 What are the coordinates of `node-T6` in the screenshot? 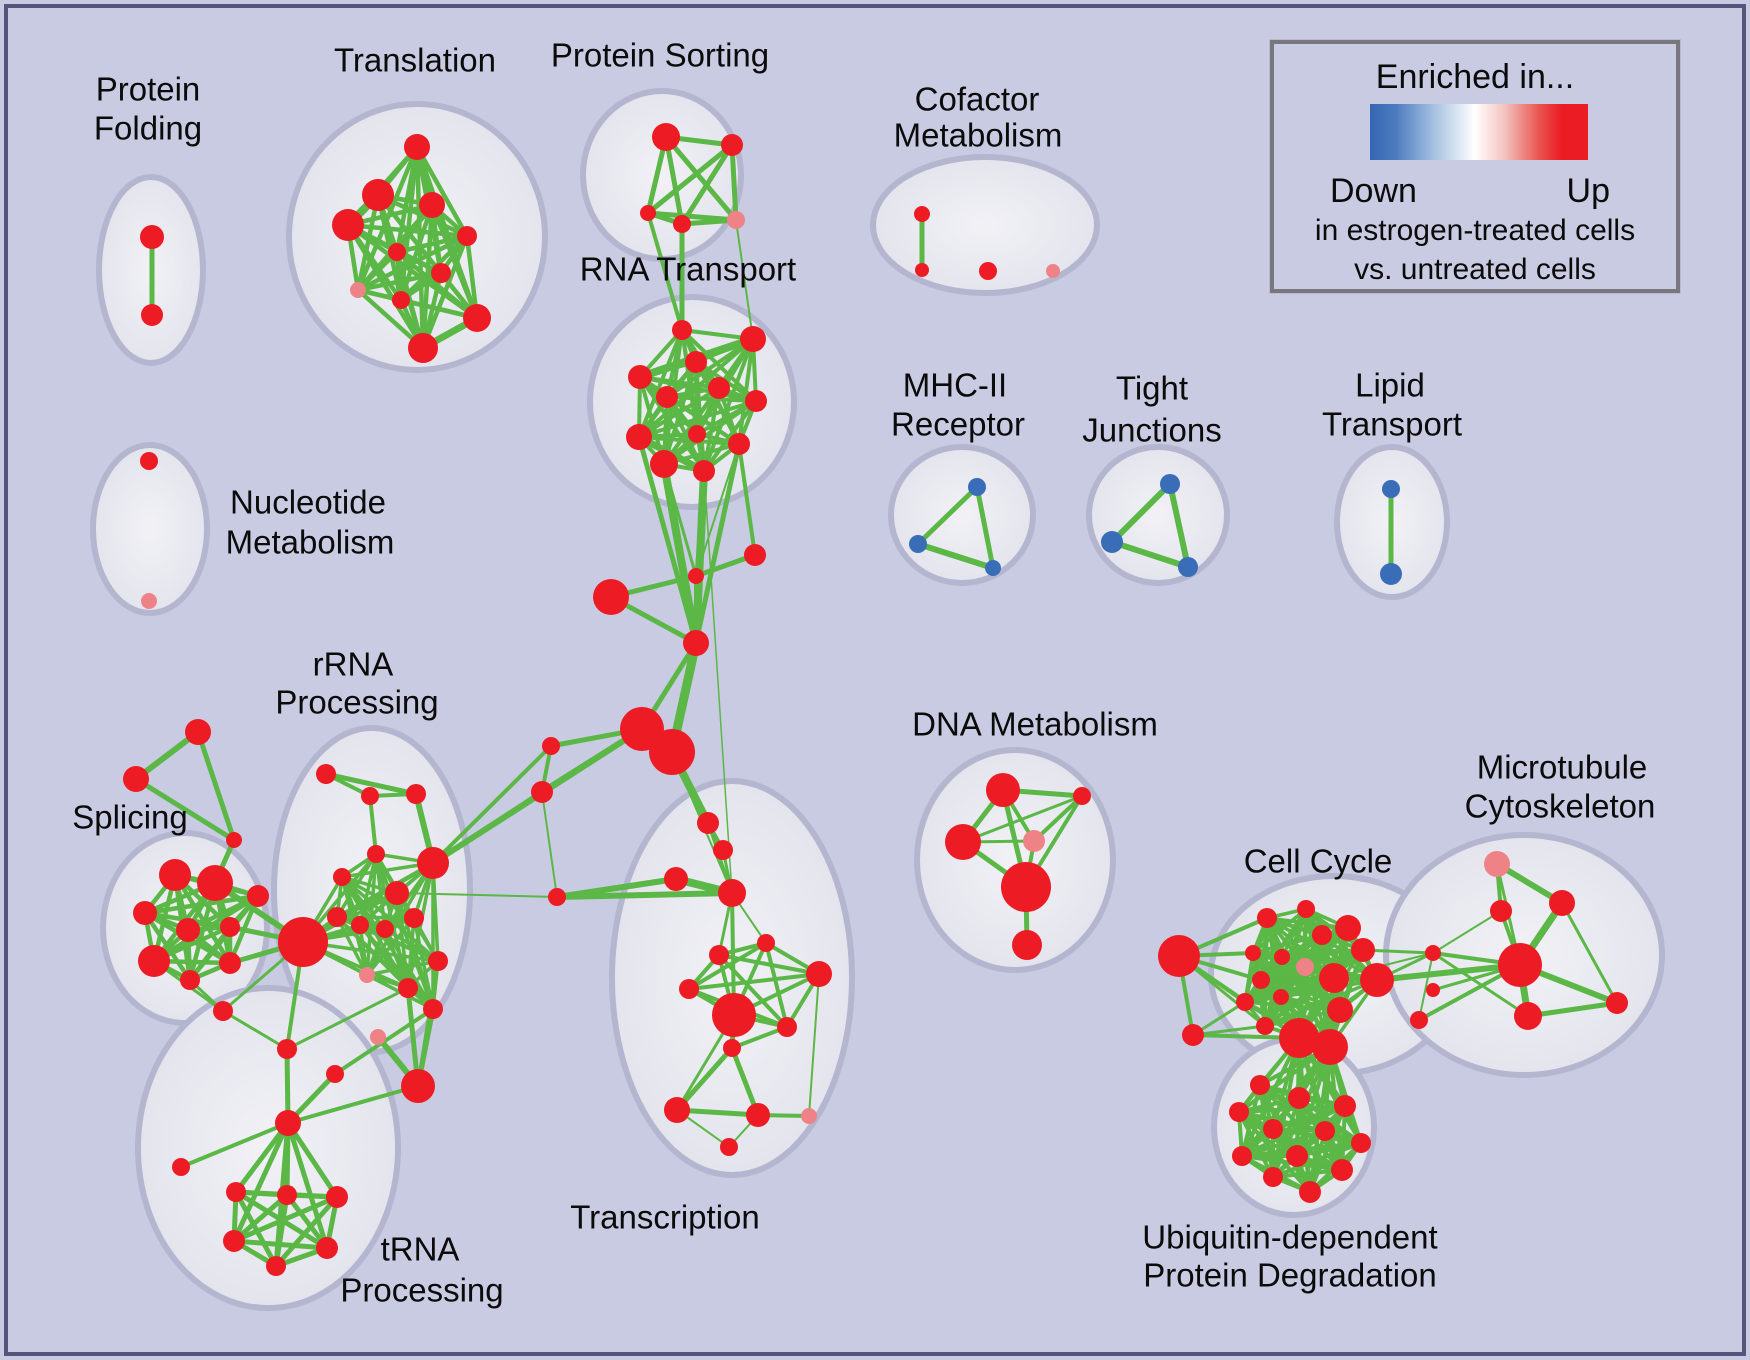 It's located at (397, 252).